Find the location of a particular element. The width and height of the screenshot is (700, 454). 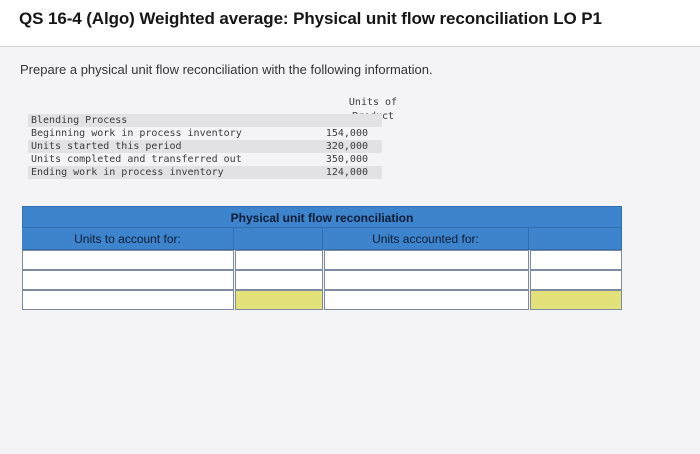

table-row: Ending work in process inventory 124,000 is located at coordinates (205, 172).